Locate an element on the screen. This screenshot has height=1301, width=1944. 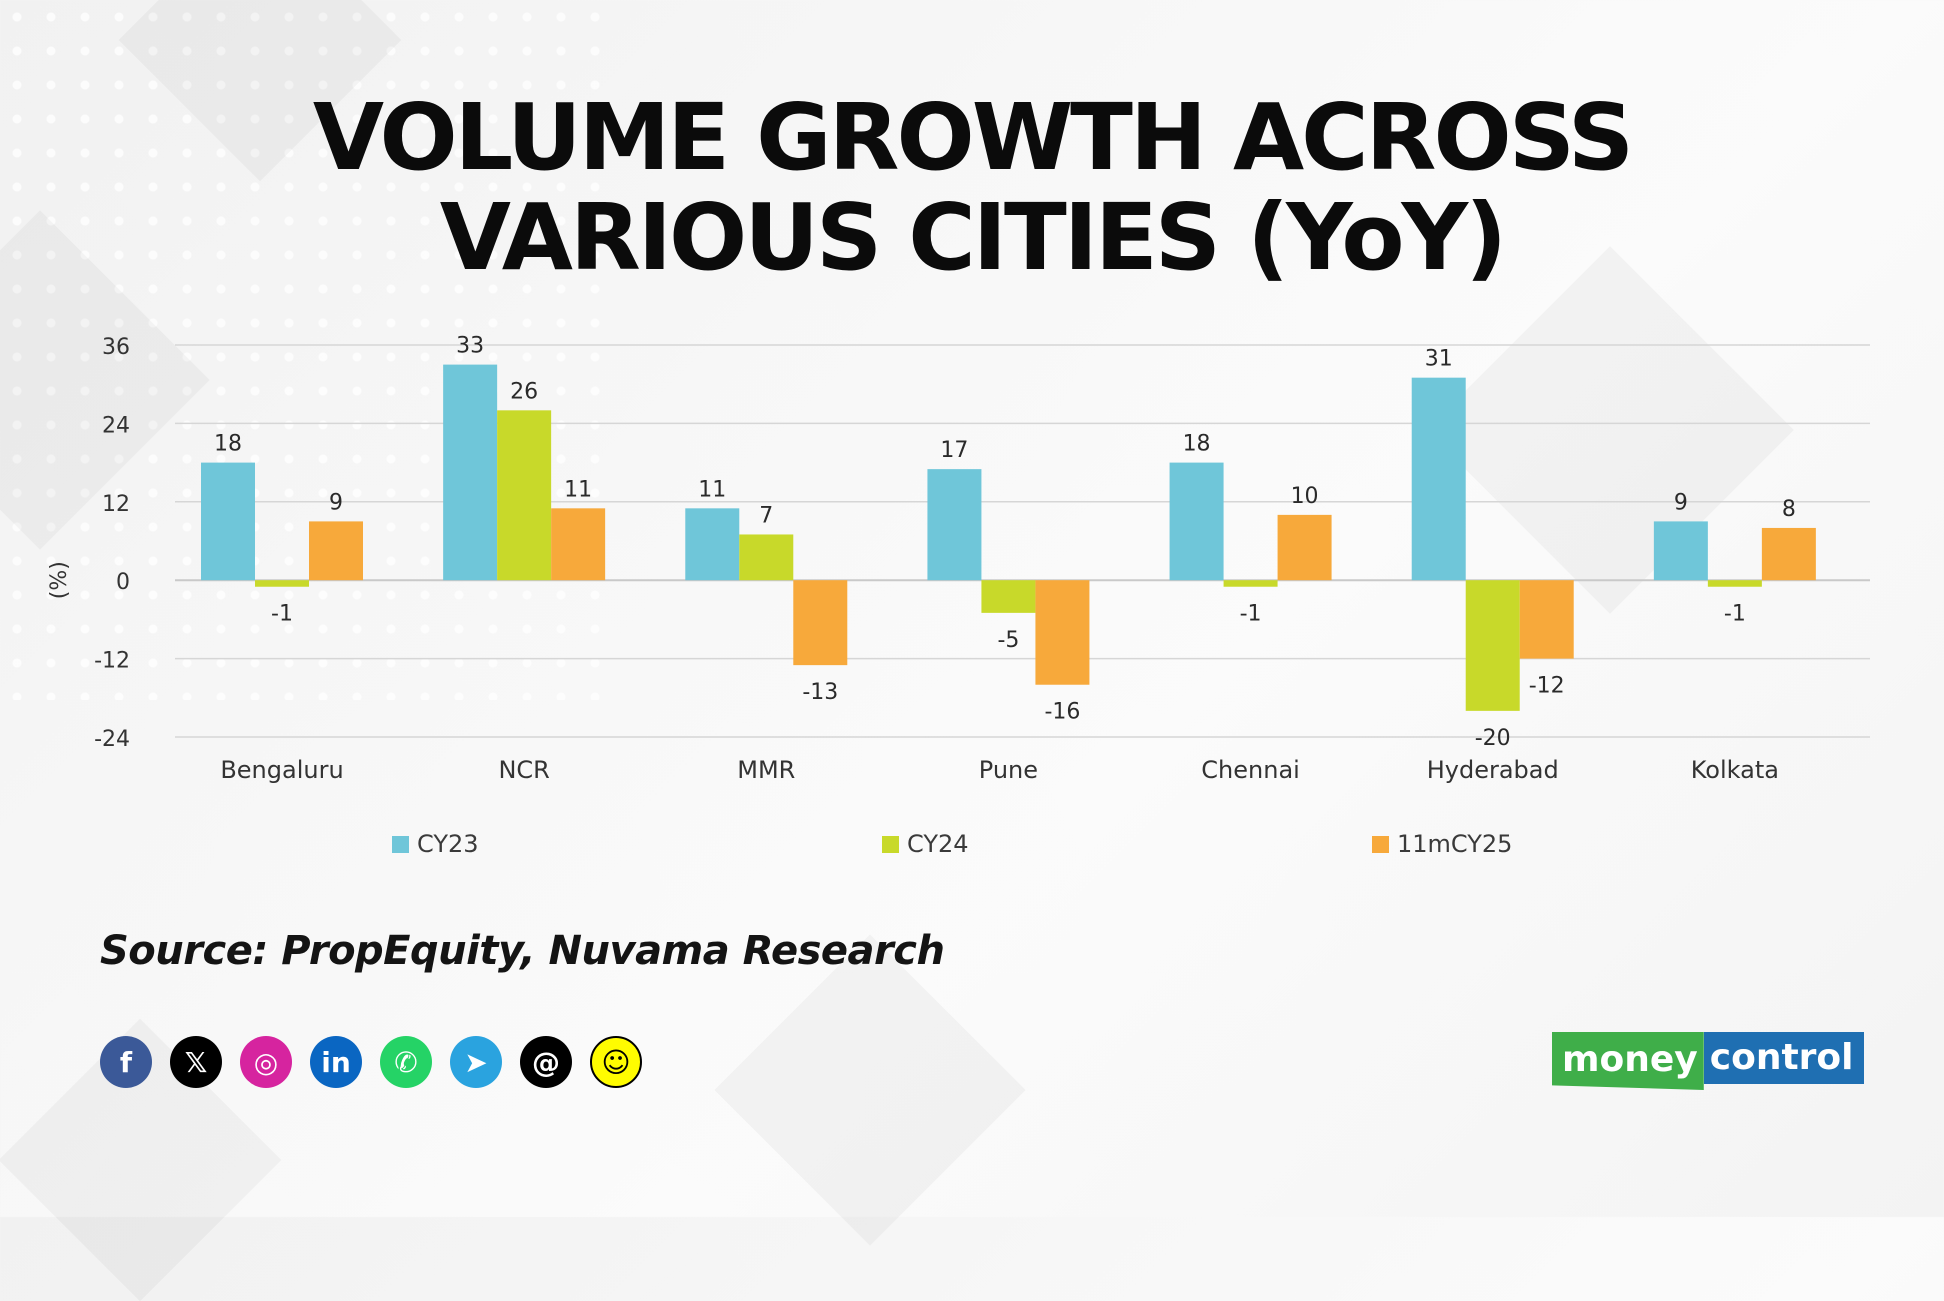
category-label: MMR is located at coordinates (766, 770).